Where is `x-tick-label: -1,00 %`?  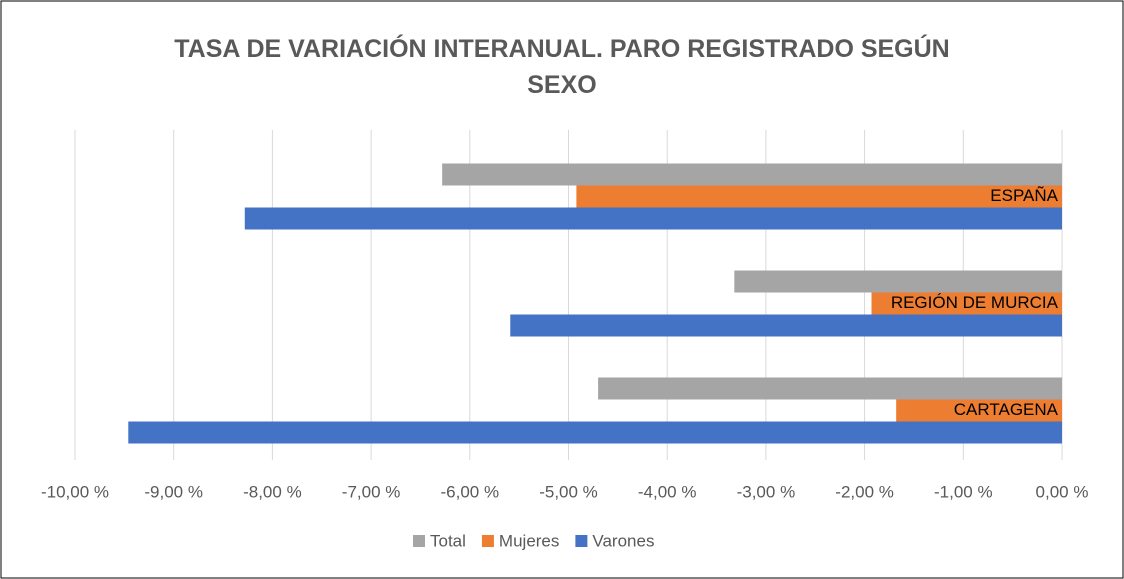 x-tick-label: -1,00 % is located at coordinates (963, 491).